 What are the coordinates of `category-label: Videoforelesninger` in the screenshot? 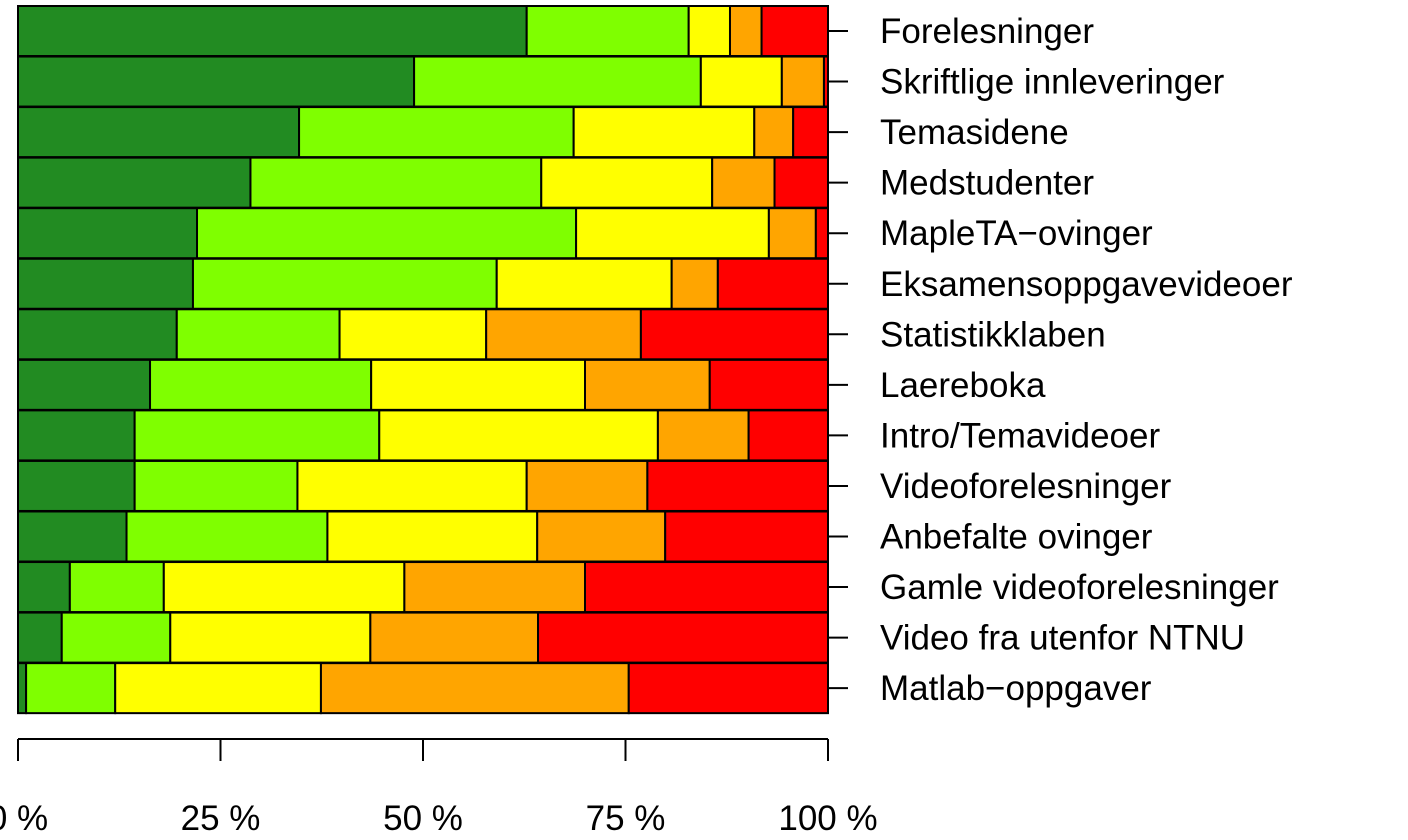 It's located at (1026, 486).